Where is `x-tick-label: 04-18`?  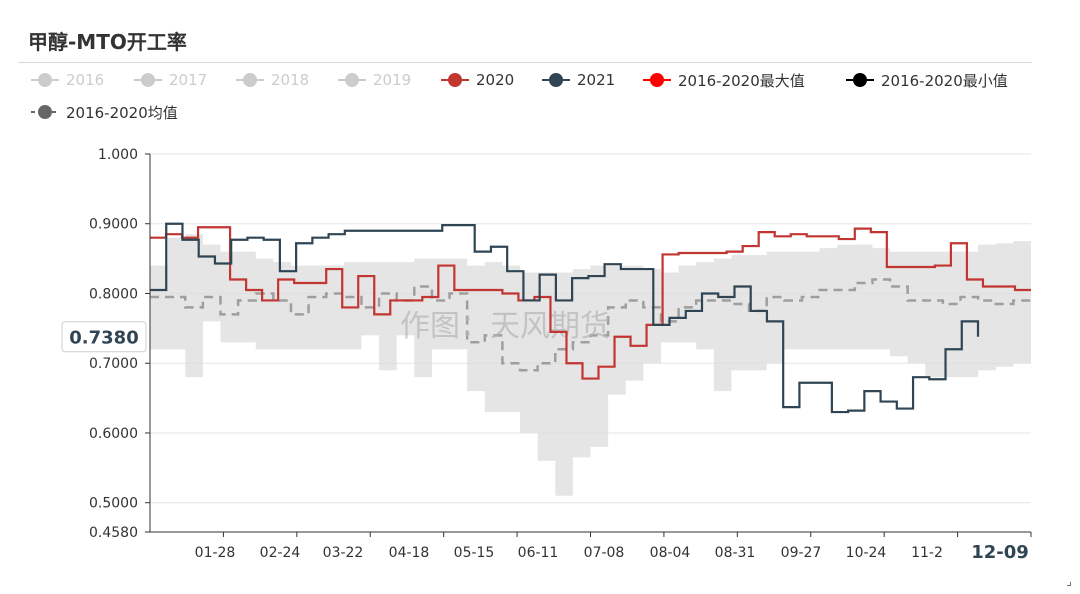
x-tick-label: 04-18 is located at coordinates (409, 553).